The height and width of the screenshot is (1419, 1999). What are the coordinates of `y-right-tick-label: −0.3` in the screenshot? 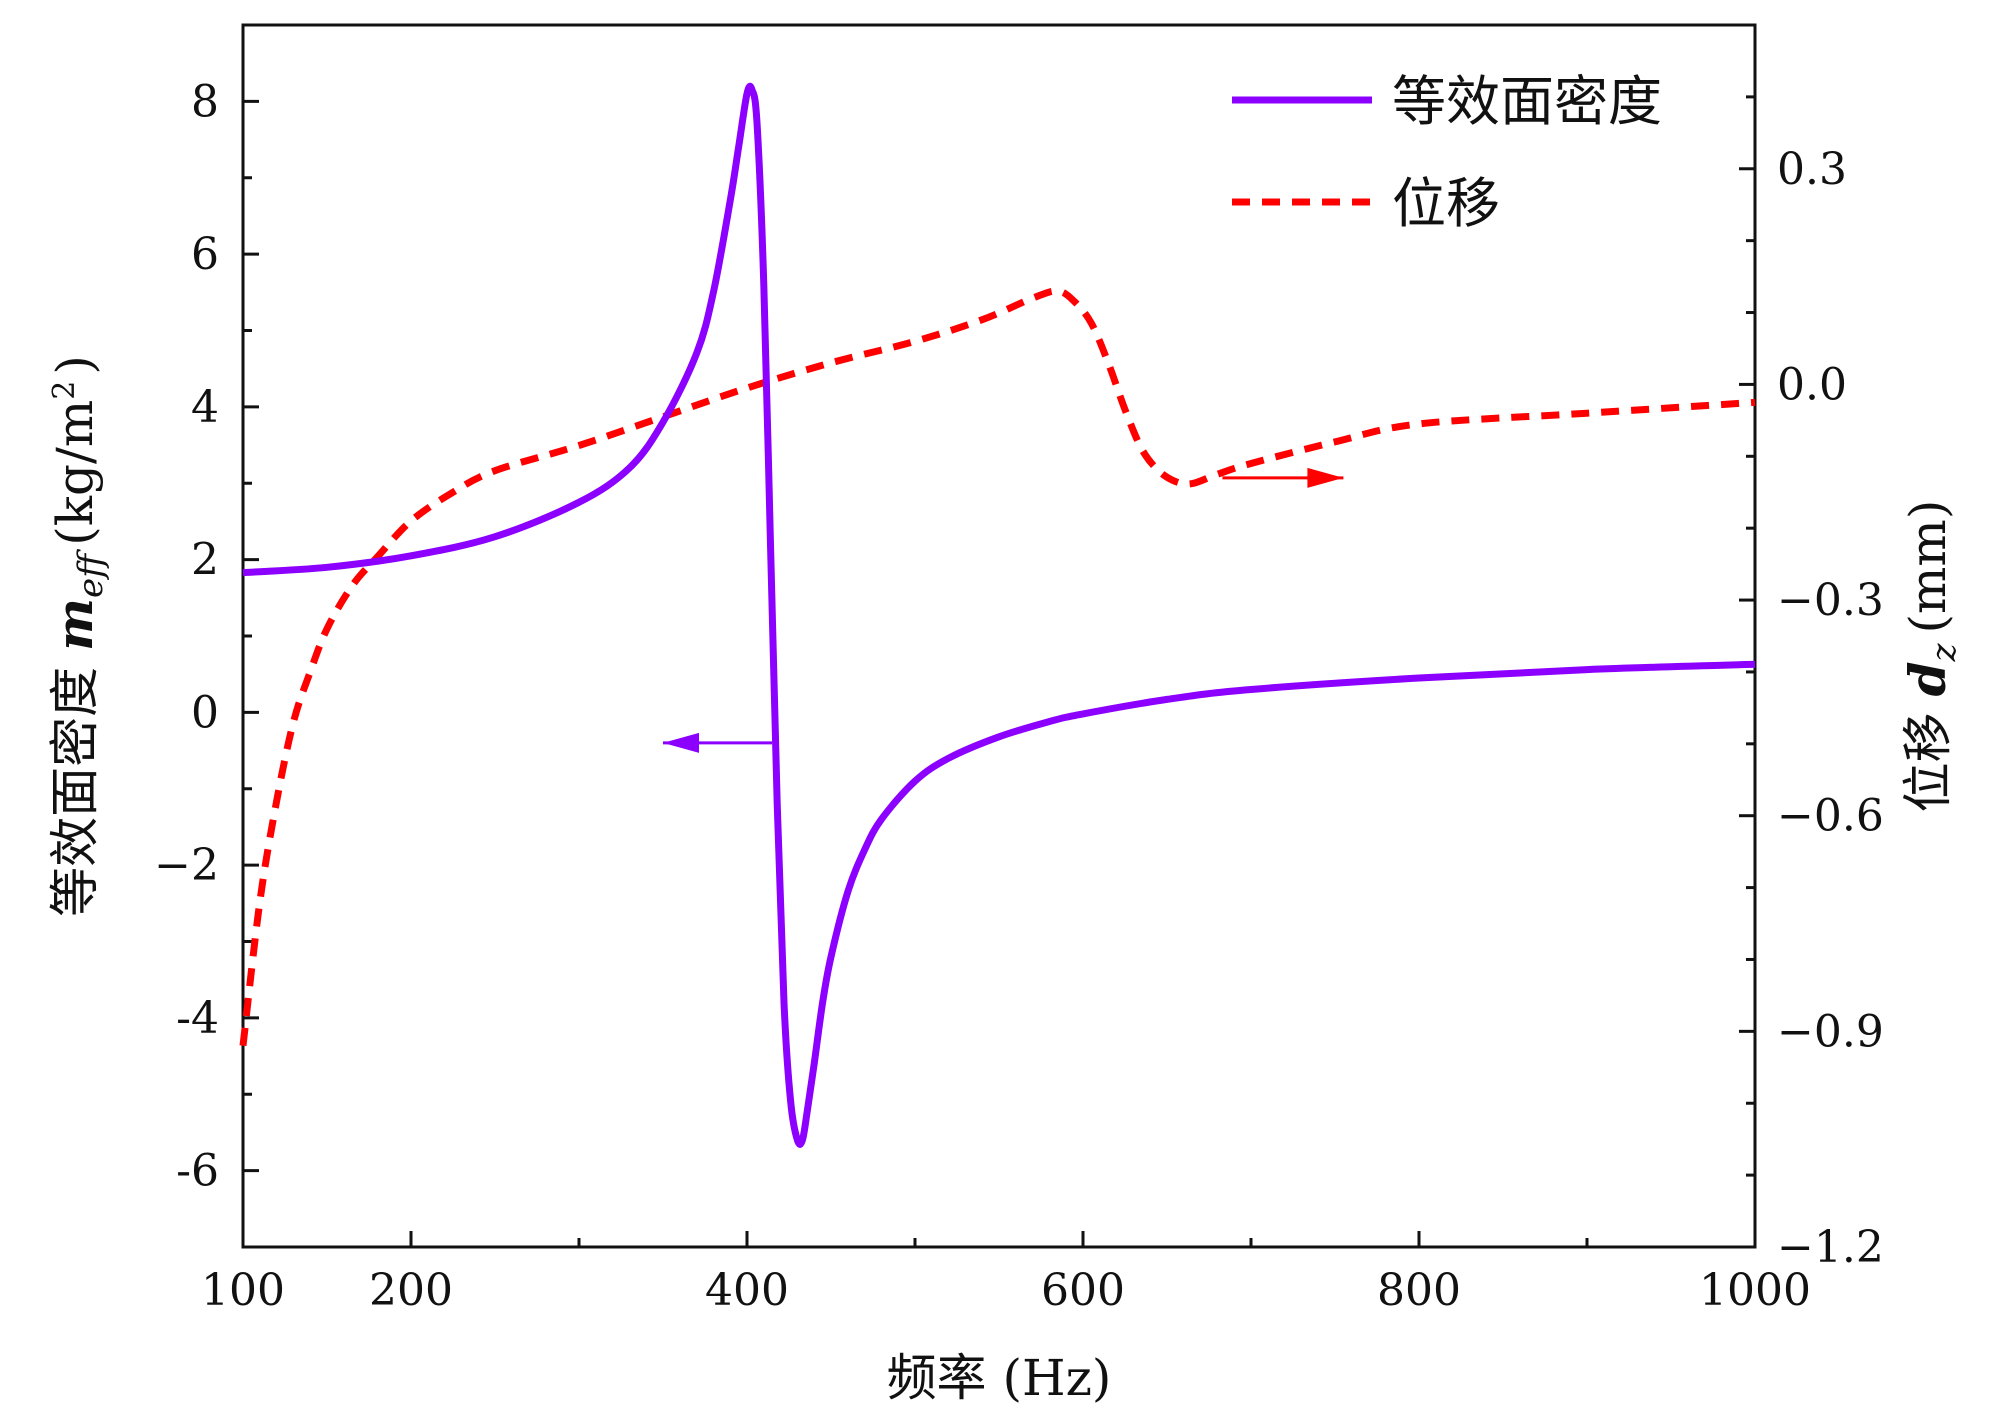 It's located at (1830, 600).